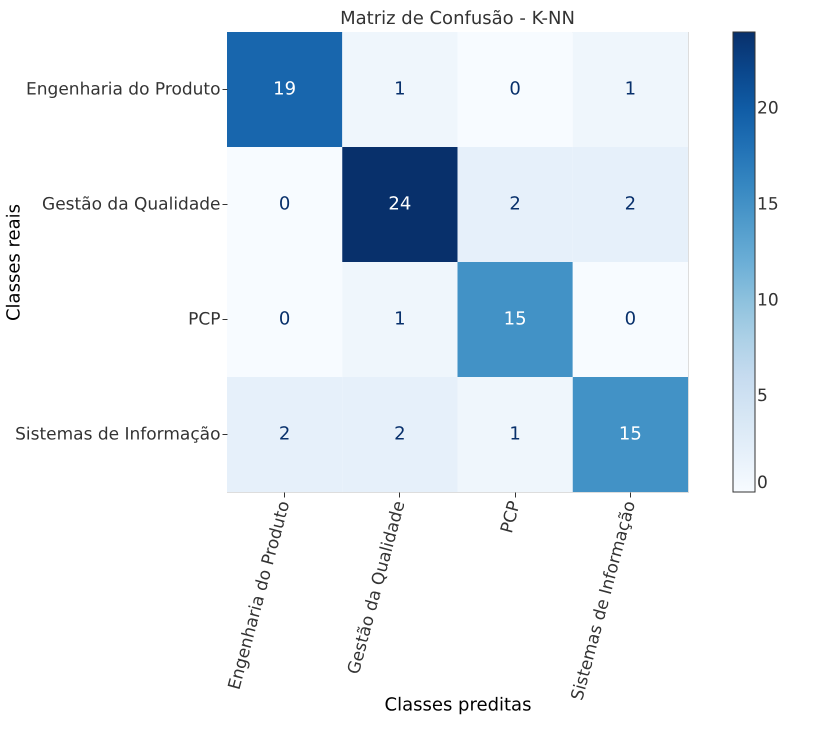  What do you see at coordinates (458, 705) in the screenshot?
I see `x-axis-title: Classes preditas` at bounding box center [458, 705].